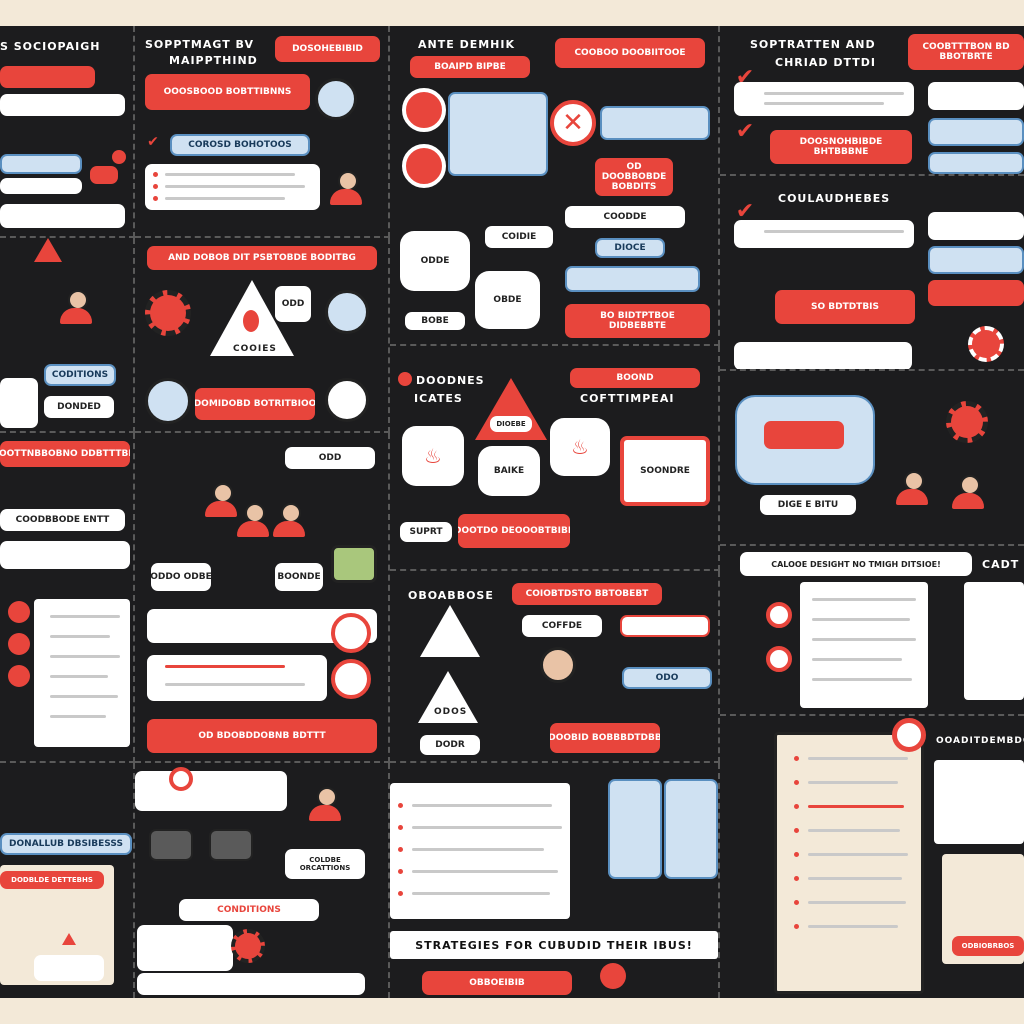 This screenshot has width=1024, height=1024. Describe the element at coordinates (327, 49) in the screenshot. I see `tag-pill: DOSOHEBIBID` at that location.